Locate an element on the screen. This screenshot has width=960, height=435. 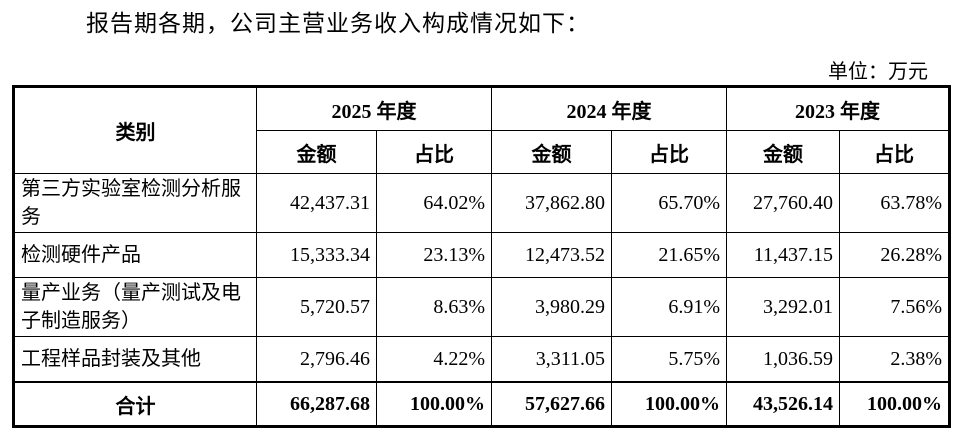
share-cell: 6.91% is located at coordinates (669, 307).